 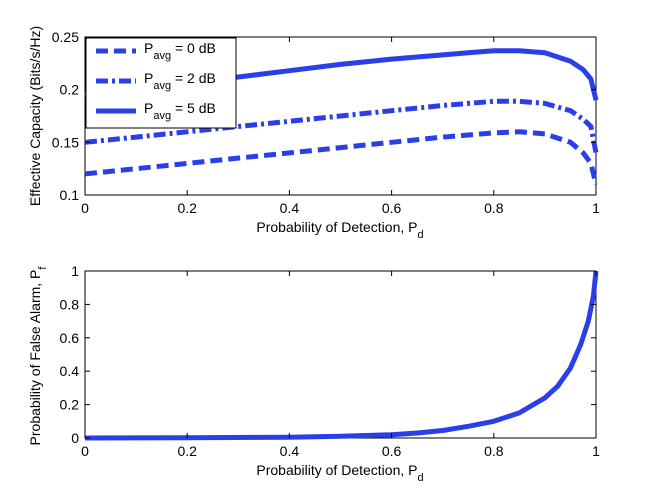 What do you see at coordinates (339, 473) in the screenshot?
I see `x-axis-label-bottom: Probability of Detection, Pd` at bounding box center [339, 473].